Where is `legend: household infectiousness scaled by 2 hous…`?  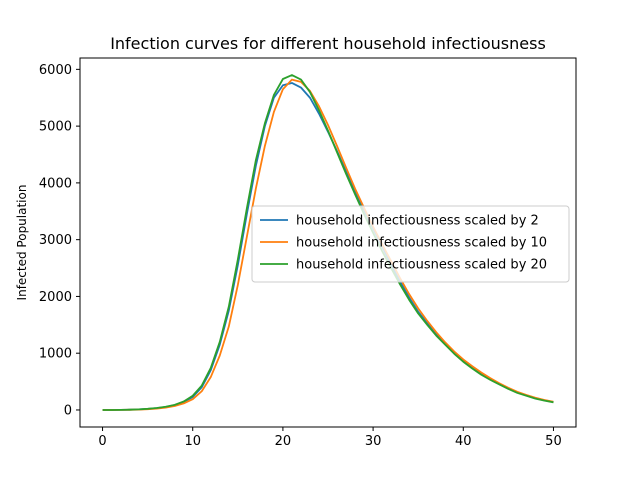
legend: household infectiousness scaled by 2 hous… is located at coordinates (410, 244).